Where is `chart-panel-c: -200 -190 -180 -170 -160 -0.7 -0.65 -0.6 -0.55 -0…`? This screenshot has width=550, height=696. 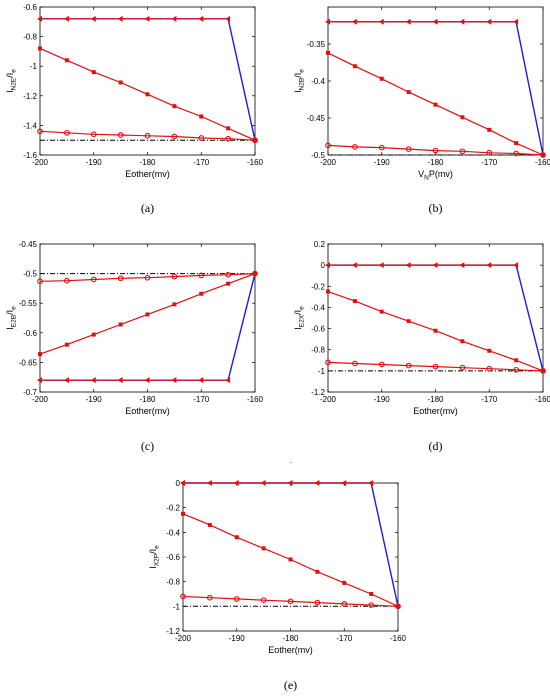 chart-panel-c: -200 -190 -180 -170 -160 -0.7 -0.65 -0.6 -0.55 -0… is located at coordinates (134, 346).